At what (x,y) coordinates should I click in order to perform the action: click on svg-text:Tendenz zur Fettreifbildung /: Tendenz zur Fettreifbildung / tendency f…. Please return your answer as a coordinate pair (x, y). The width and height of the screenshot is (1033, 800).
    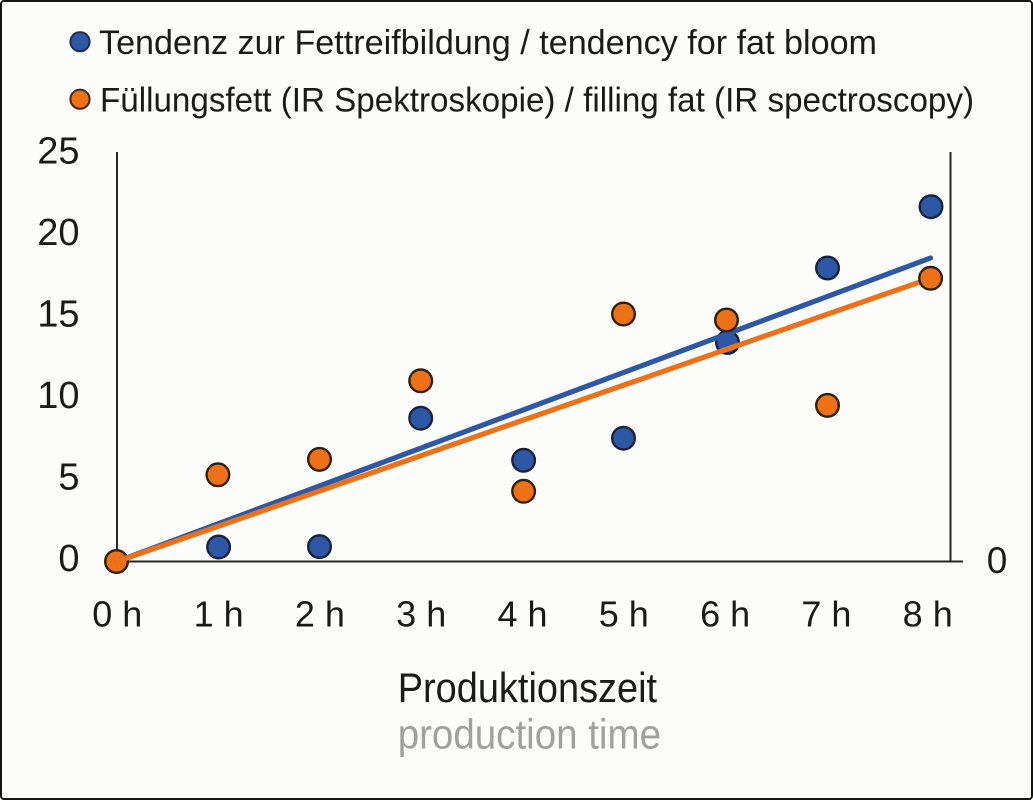
    Looking at the image, I should click on (488, 43).